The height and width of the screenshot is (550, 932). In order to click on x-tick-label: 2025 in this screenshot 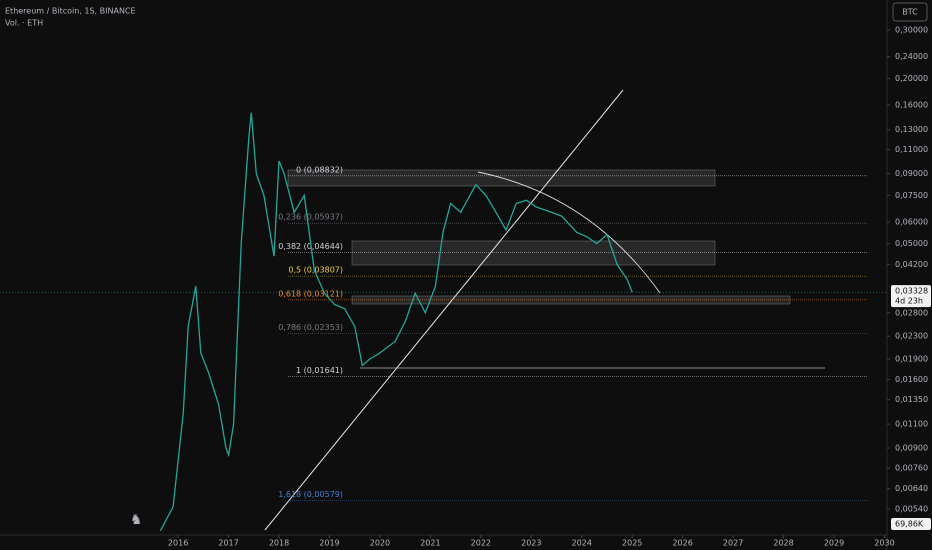, I will do `click(632, 543)`.